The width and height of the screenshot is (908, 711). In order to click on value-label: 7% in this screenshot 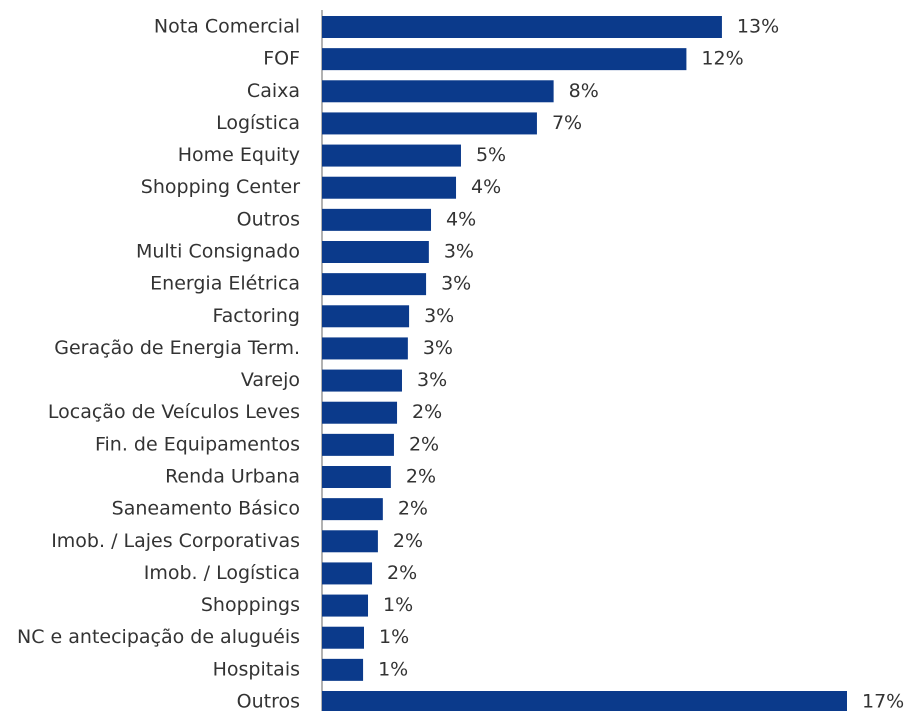, I will do `click(567, 123)`.